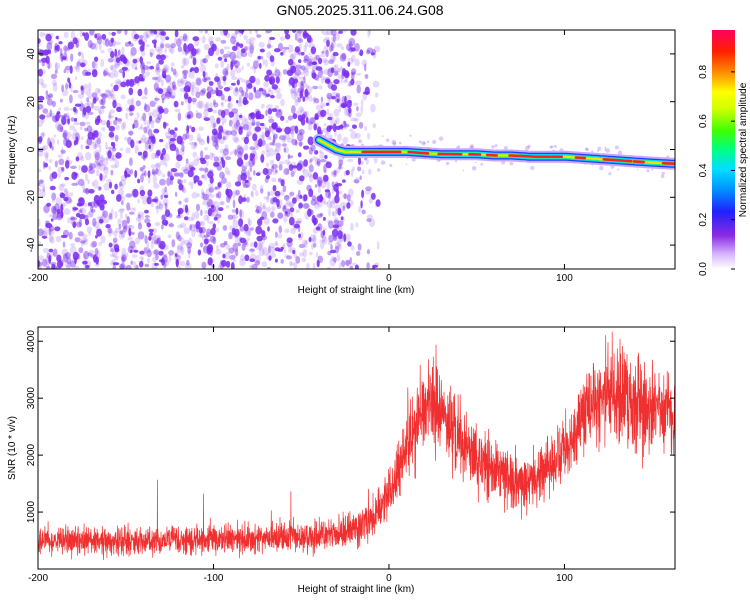 The height and width of the screenshot is (600, 750). Describe the element at coordinates (31, 511) in the screenshot. I see `y-tick-label: 1000` at that location.